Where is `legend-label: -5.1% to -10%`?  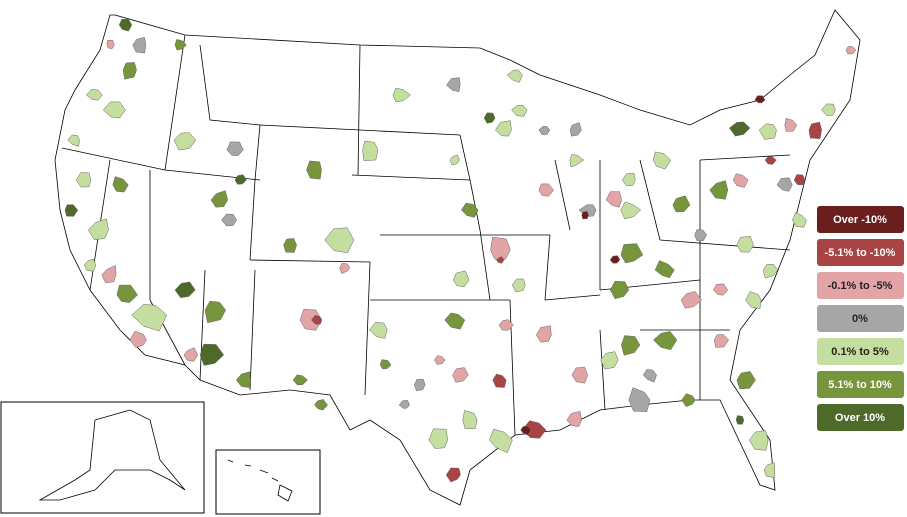 legend-label: -5.1% to -10% is located at coordinates (860, 253).